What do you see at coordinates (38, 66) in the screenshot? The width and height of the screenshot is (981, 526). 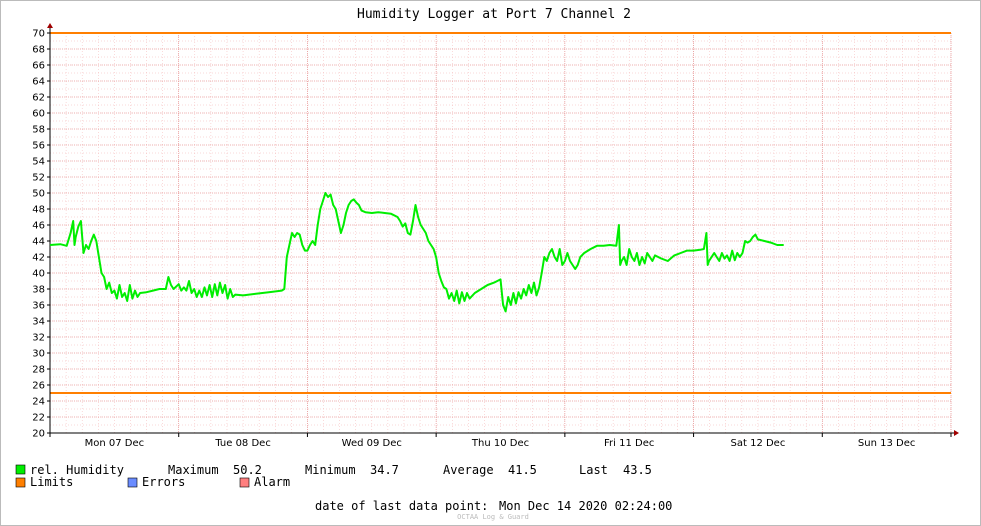 I see `y-tick-label: 66` at bounding box center [38, 66].